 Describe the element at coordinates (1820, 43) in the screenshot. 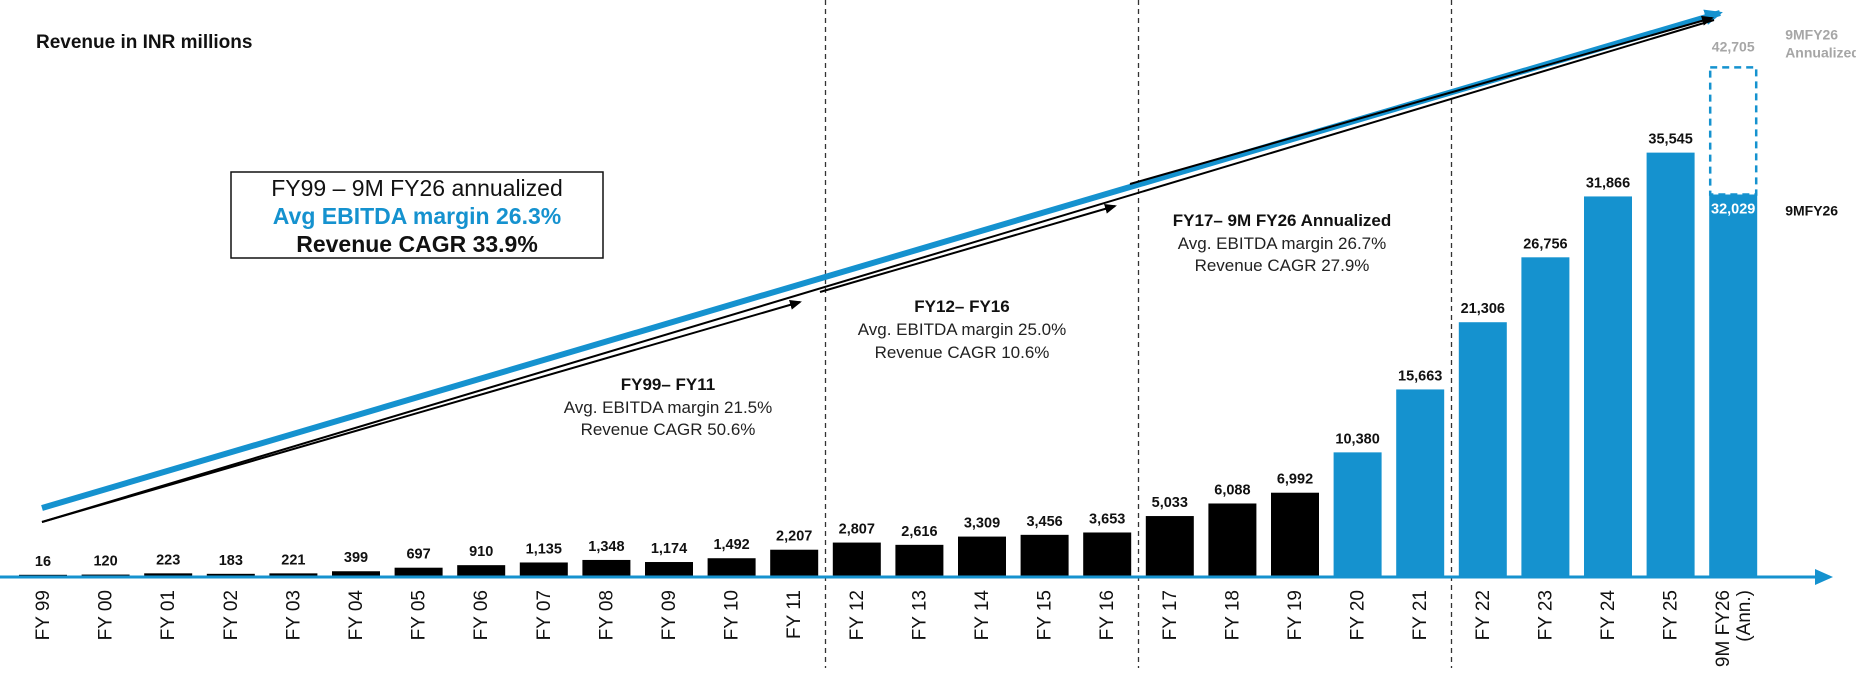

I see `annualized-legend: 9MFY26 Annualized` at that location.